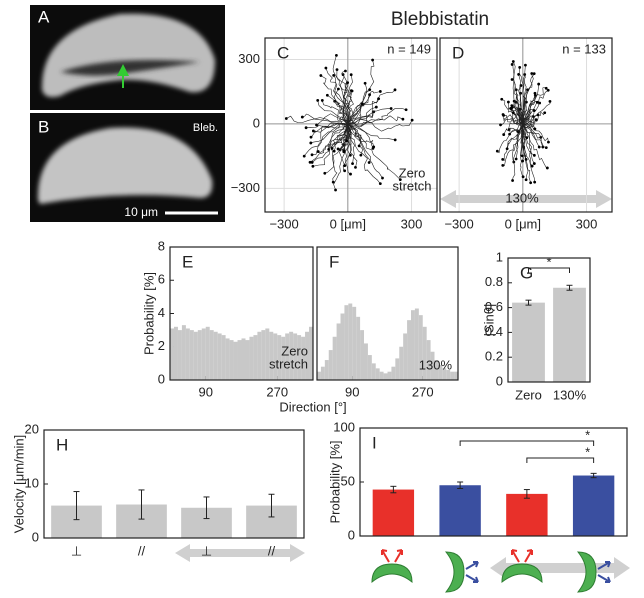  Describe the element at coordinates (587, 451) in the screenshot. I see `significance-label: *` at that location.